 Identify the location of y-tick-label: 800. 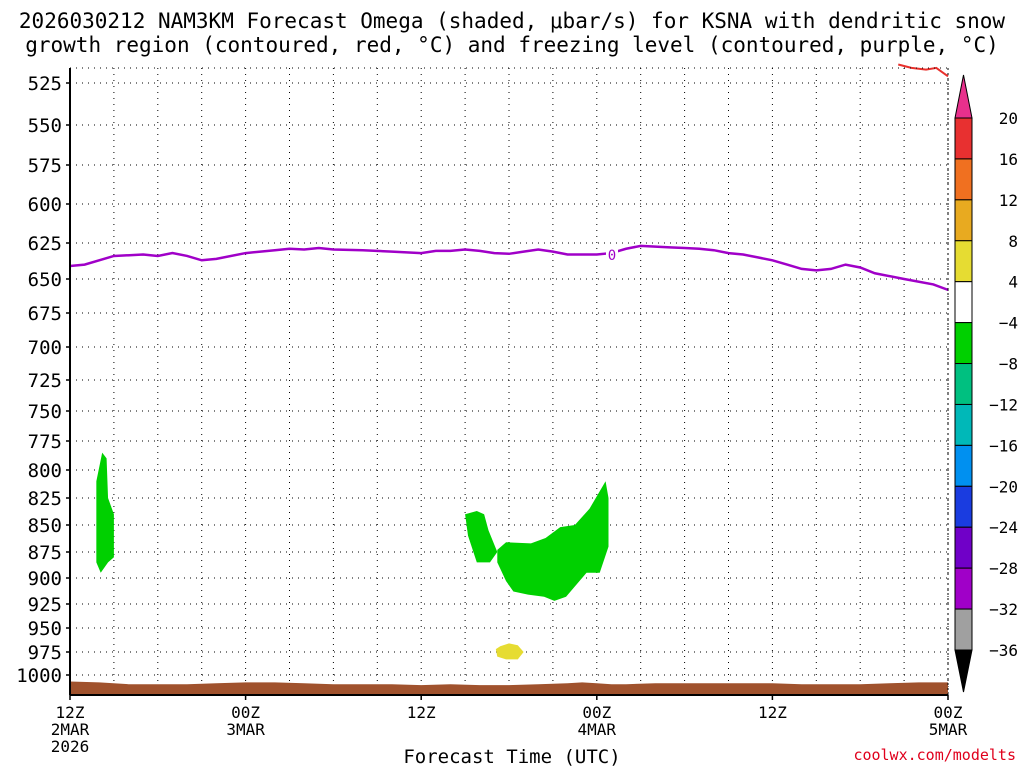
(45, 471).